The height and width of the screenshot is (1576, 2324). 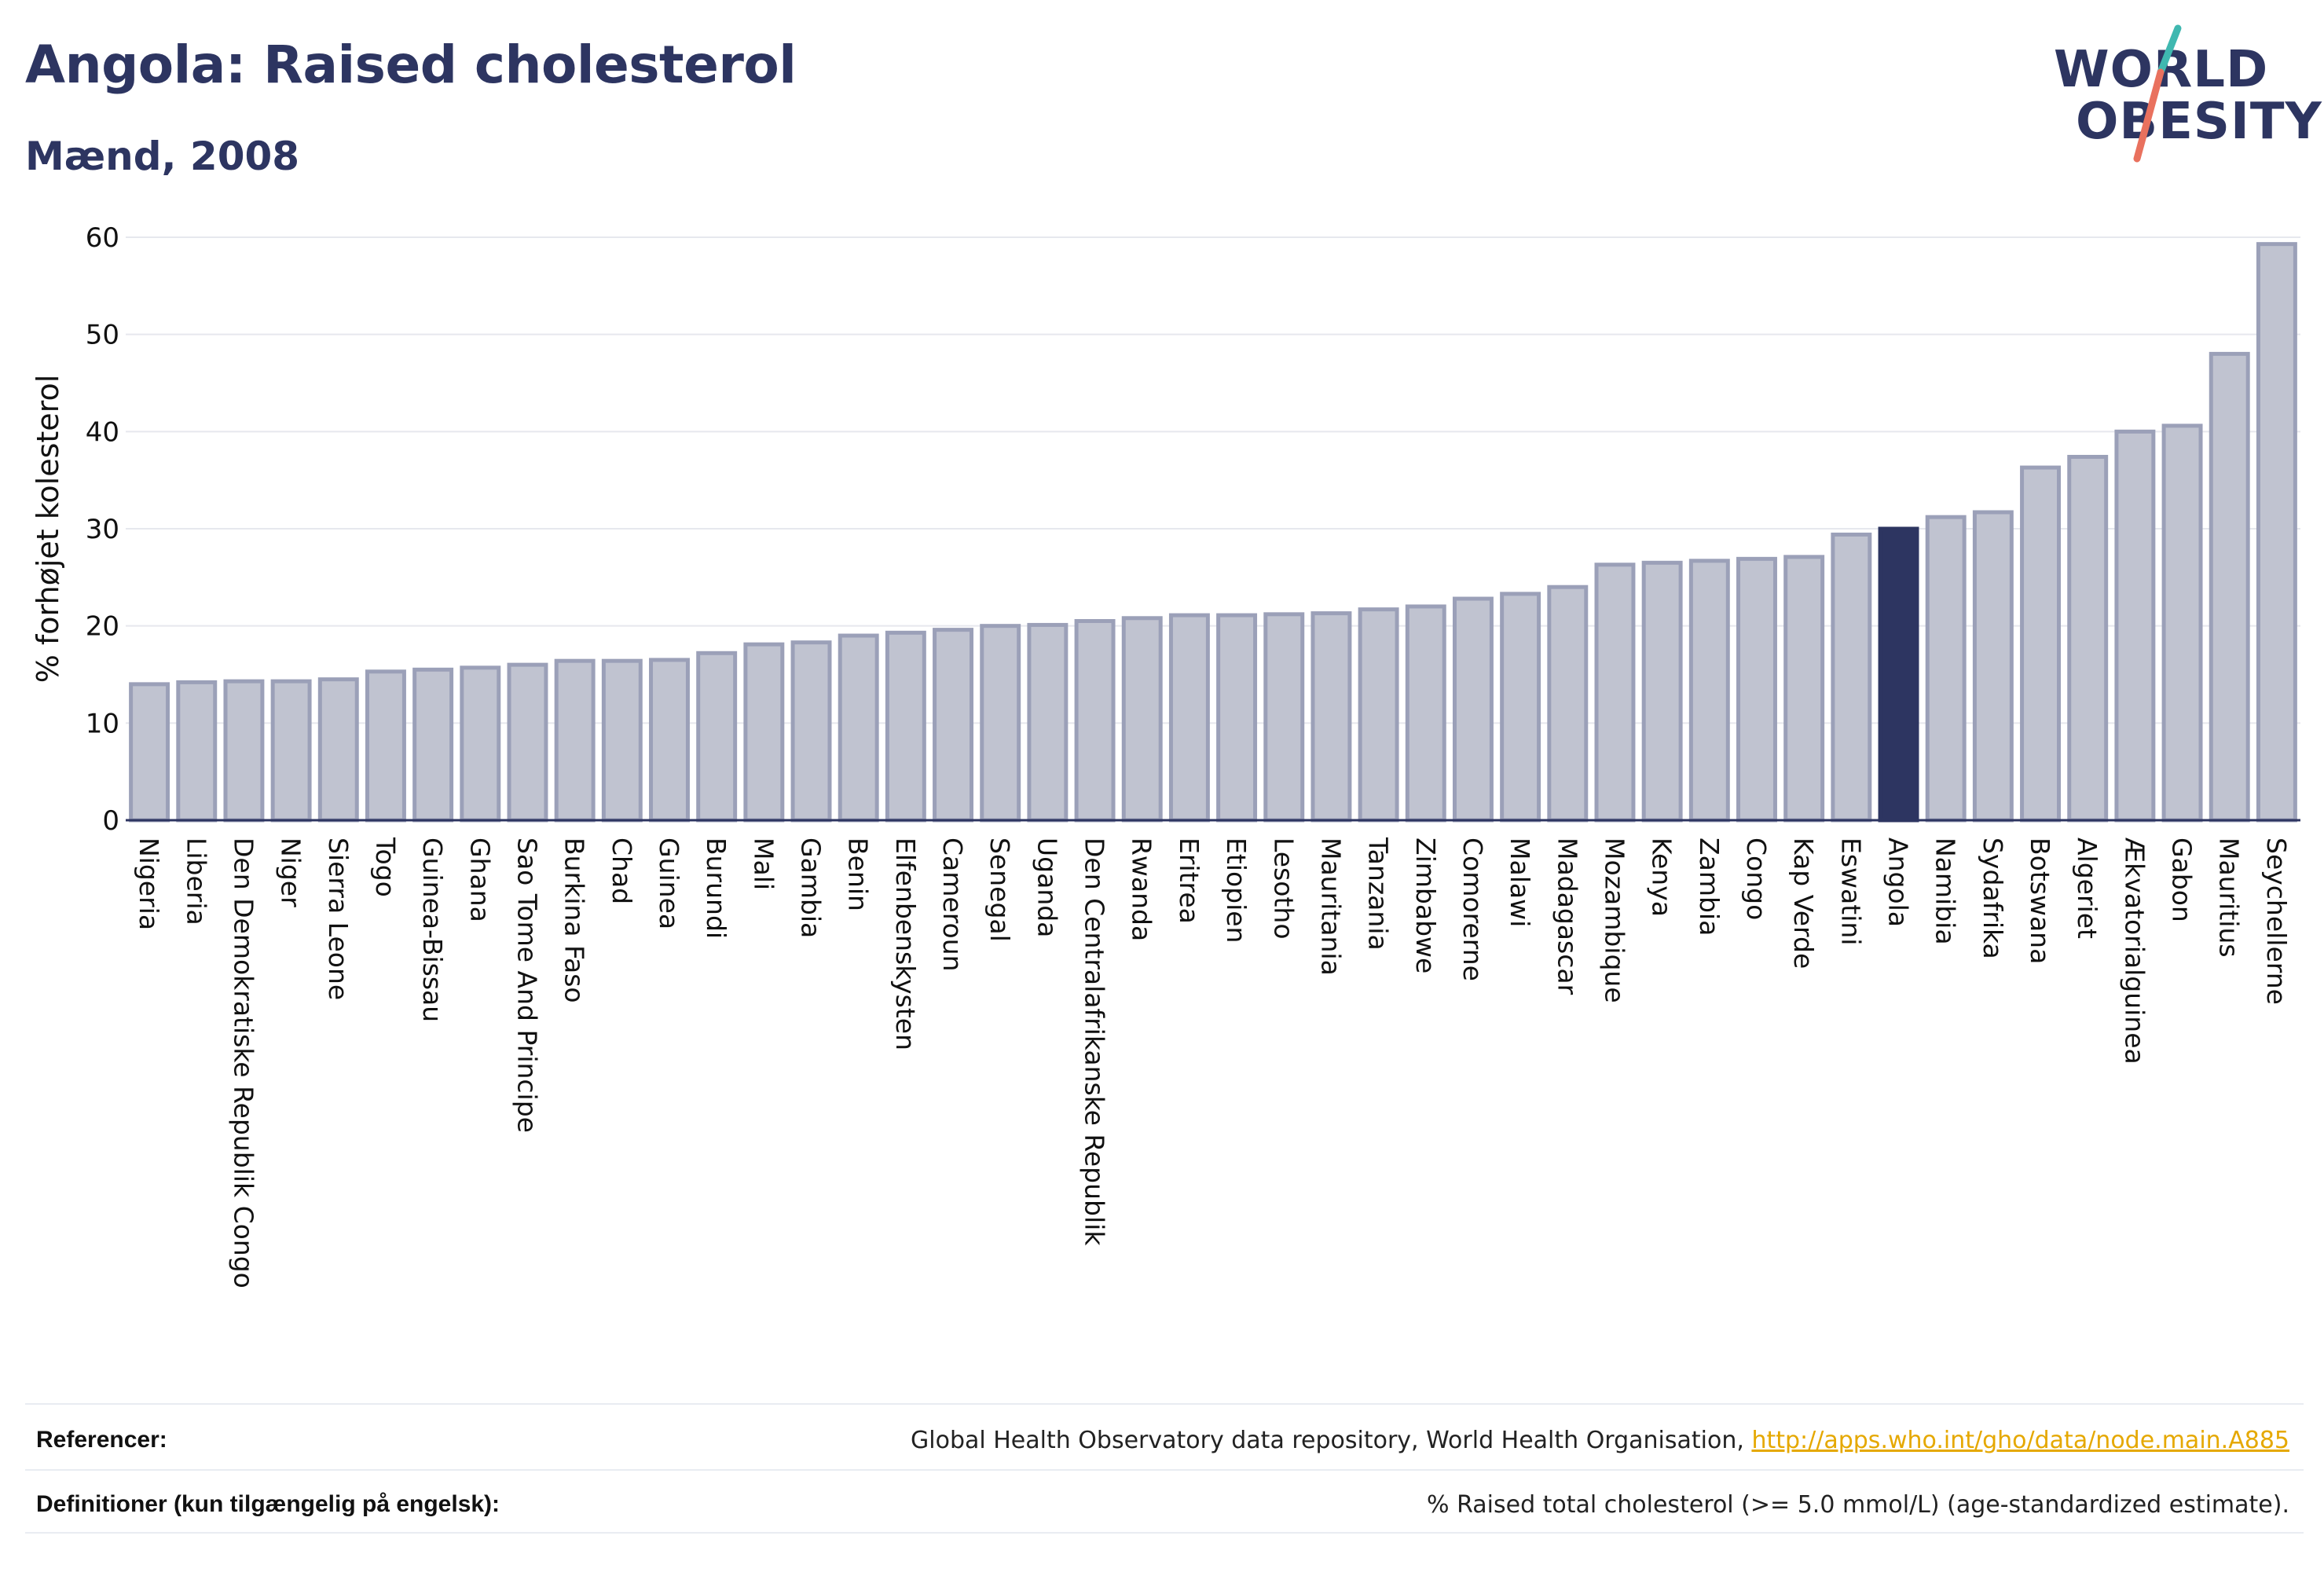 I want to click on bar-gabon, so click(x=2182, y=623).